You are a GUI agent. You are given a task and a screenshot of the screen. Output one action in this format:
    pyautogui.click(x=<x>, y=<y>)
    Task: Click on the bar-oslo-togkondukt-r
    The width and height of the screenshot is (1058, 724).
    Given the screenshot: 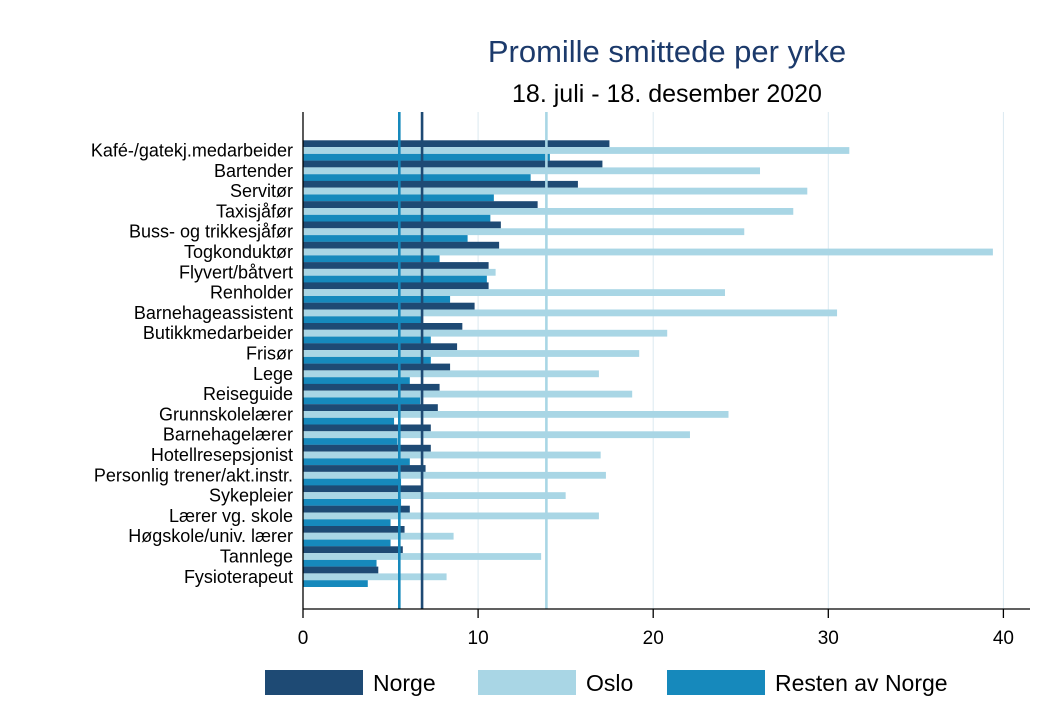 What is the action you would take?
    pyautogui.click(x=648, y=252)
    